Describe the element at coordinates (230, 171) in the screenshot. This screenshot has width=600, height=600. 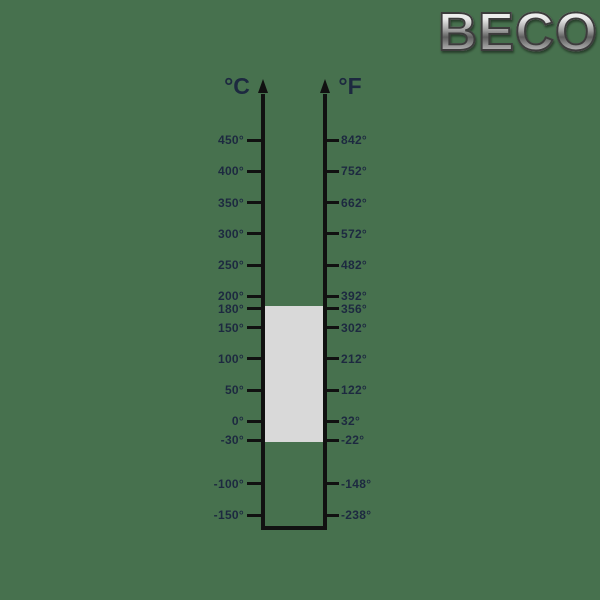
I see `celsius-tick-label: 400°` at that location.